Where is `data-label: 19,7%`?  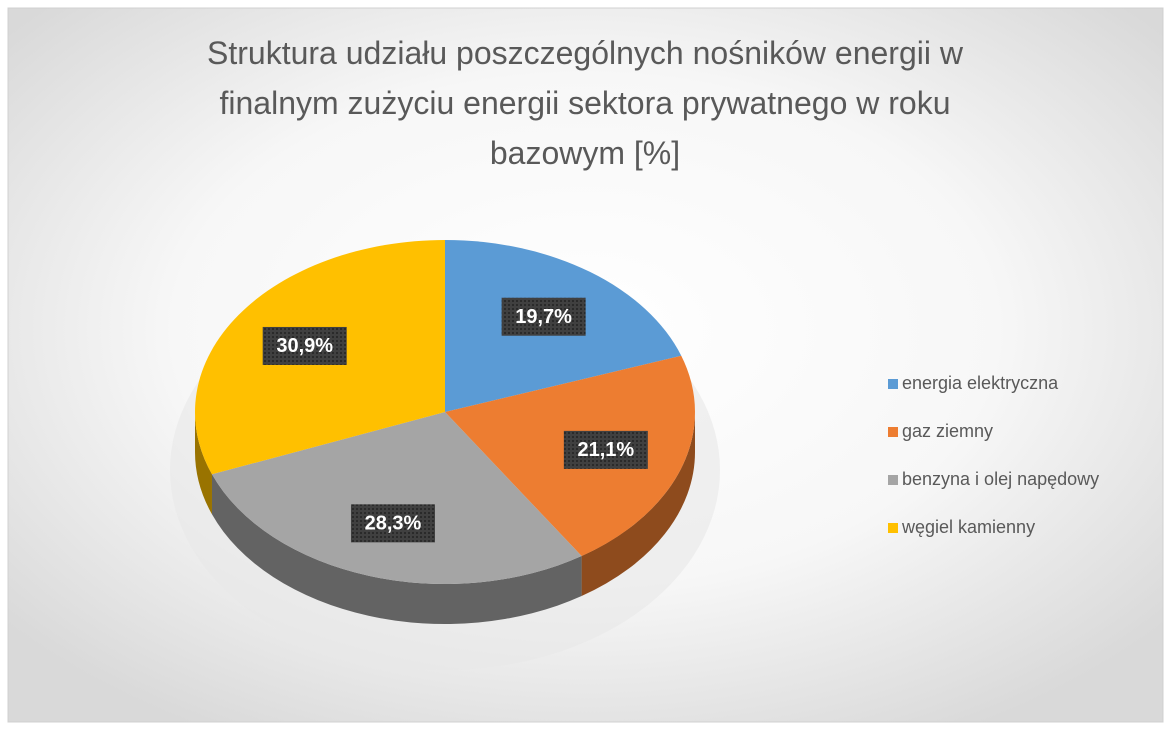
data-label: 19,7% is located at coordinates (543, 317).